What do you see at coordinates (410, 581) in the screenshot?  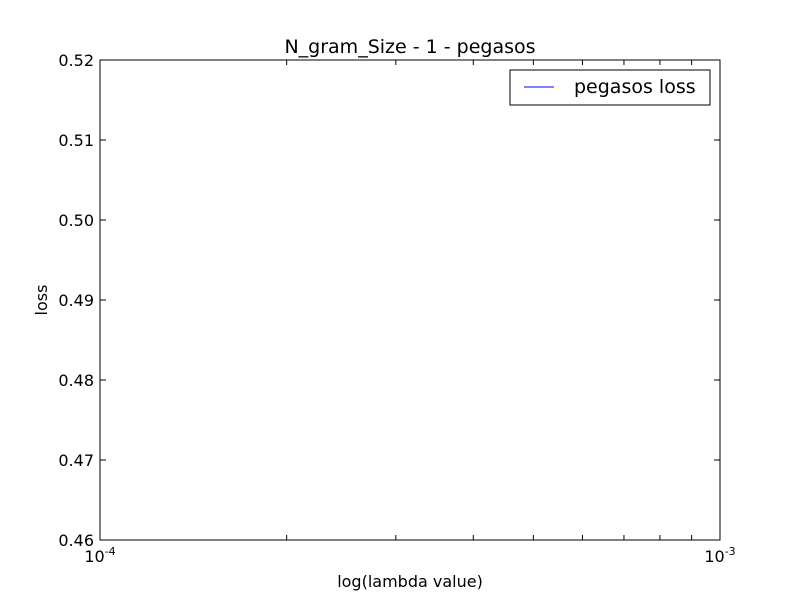 I see `x-axis-label: log(lambda value)` at bounding box center [410, 581].